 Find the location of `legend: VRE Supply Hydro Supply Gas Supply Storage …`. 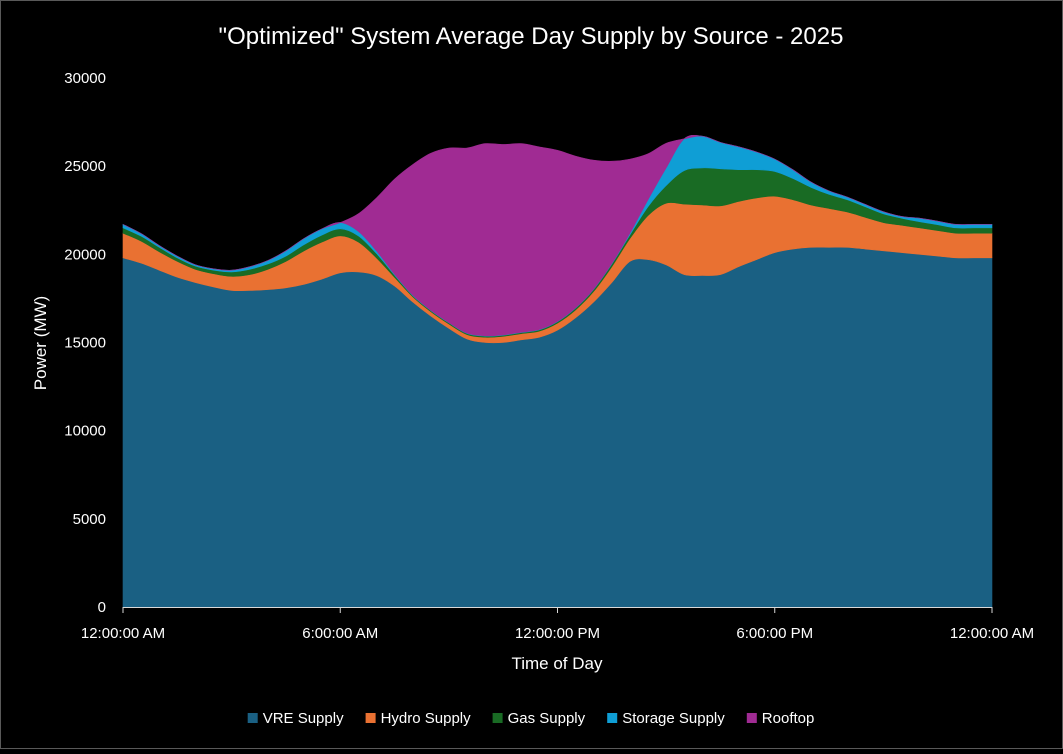

legend: VRE Supply Hydro Supply Gas Supply Storage … is located at coordinates (531, 718).